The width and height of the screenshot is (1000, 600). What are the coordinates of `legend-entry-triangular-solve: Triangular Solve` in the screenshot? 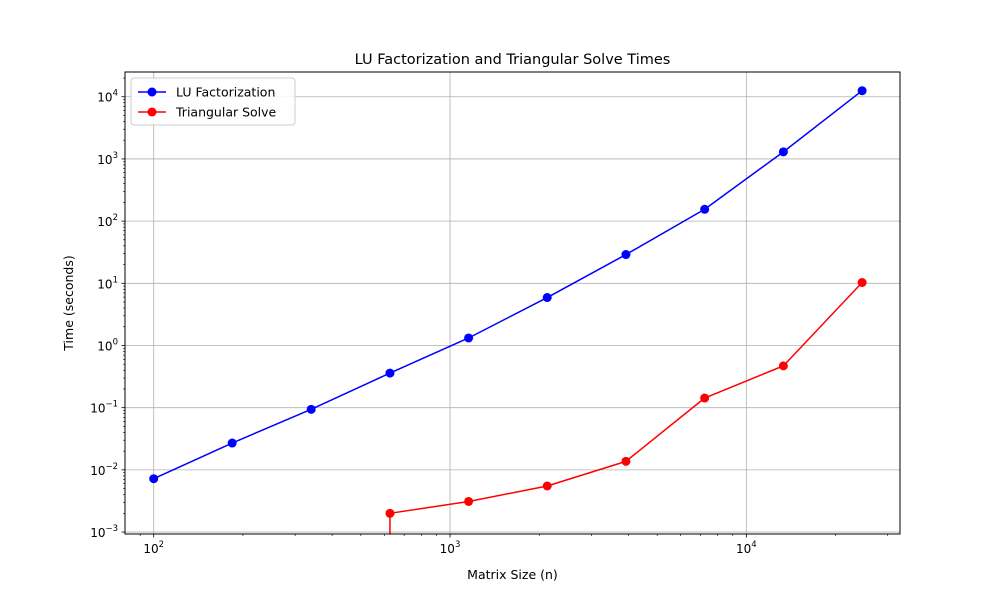 It's located at (207, 112).